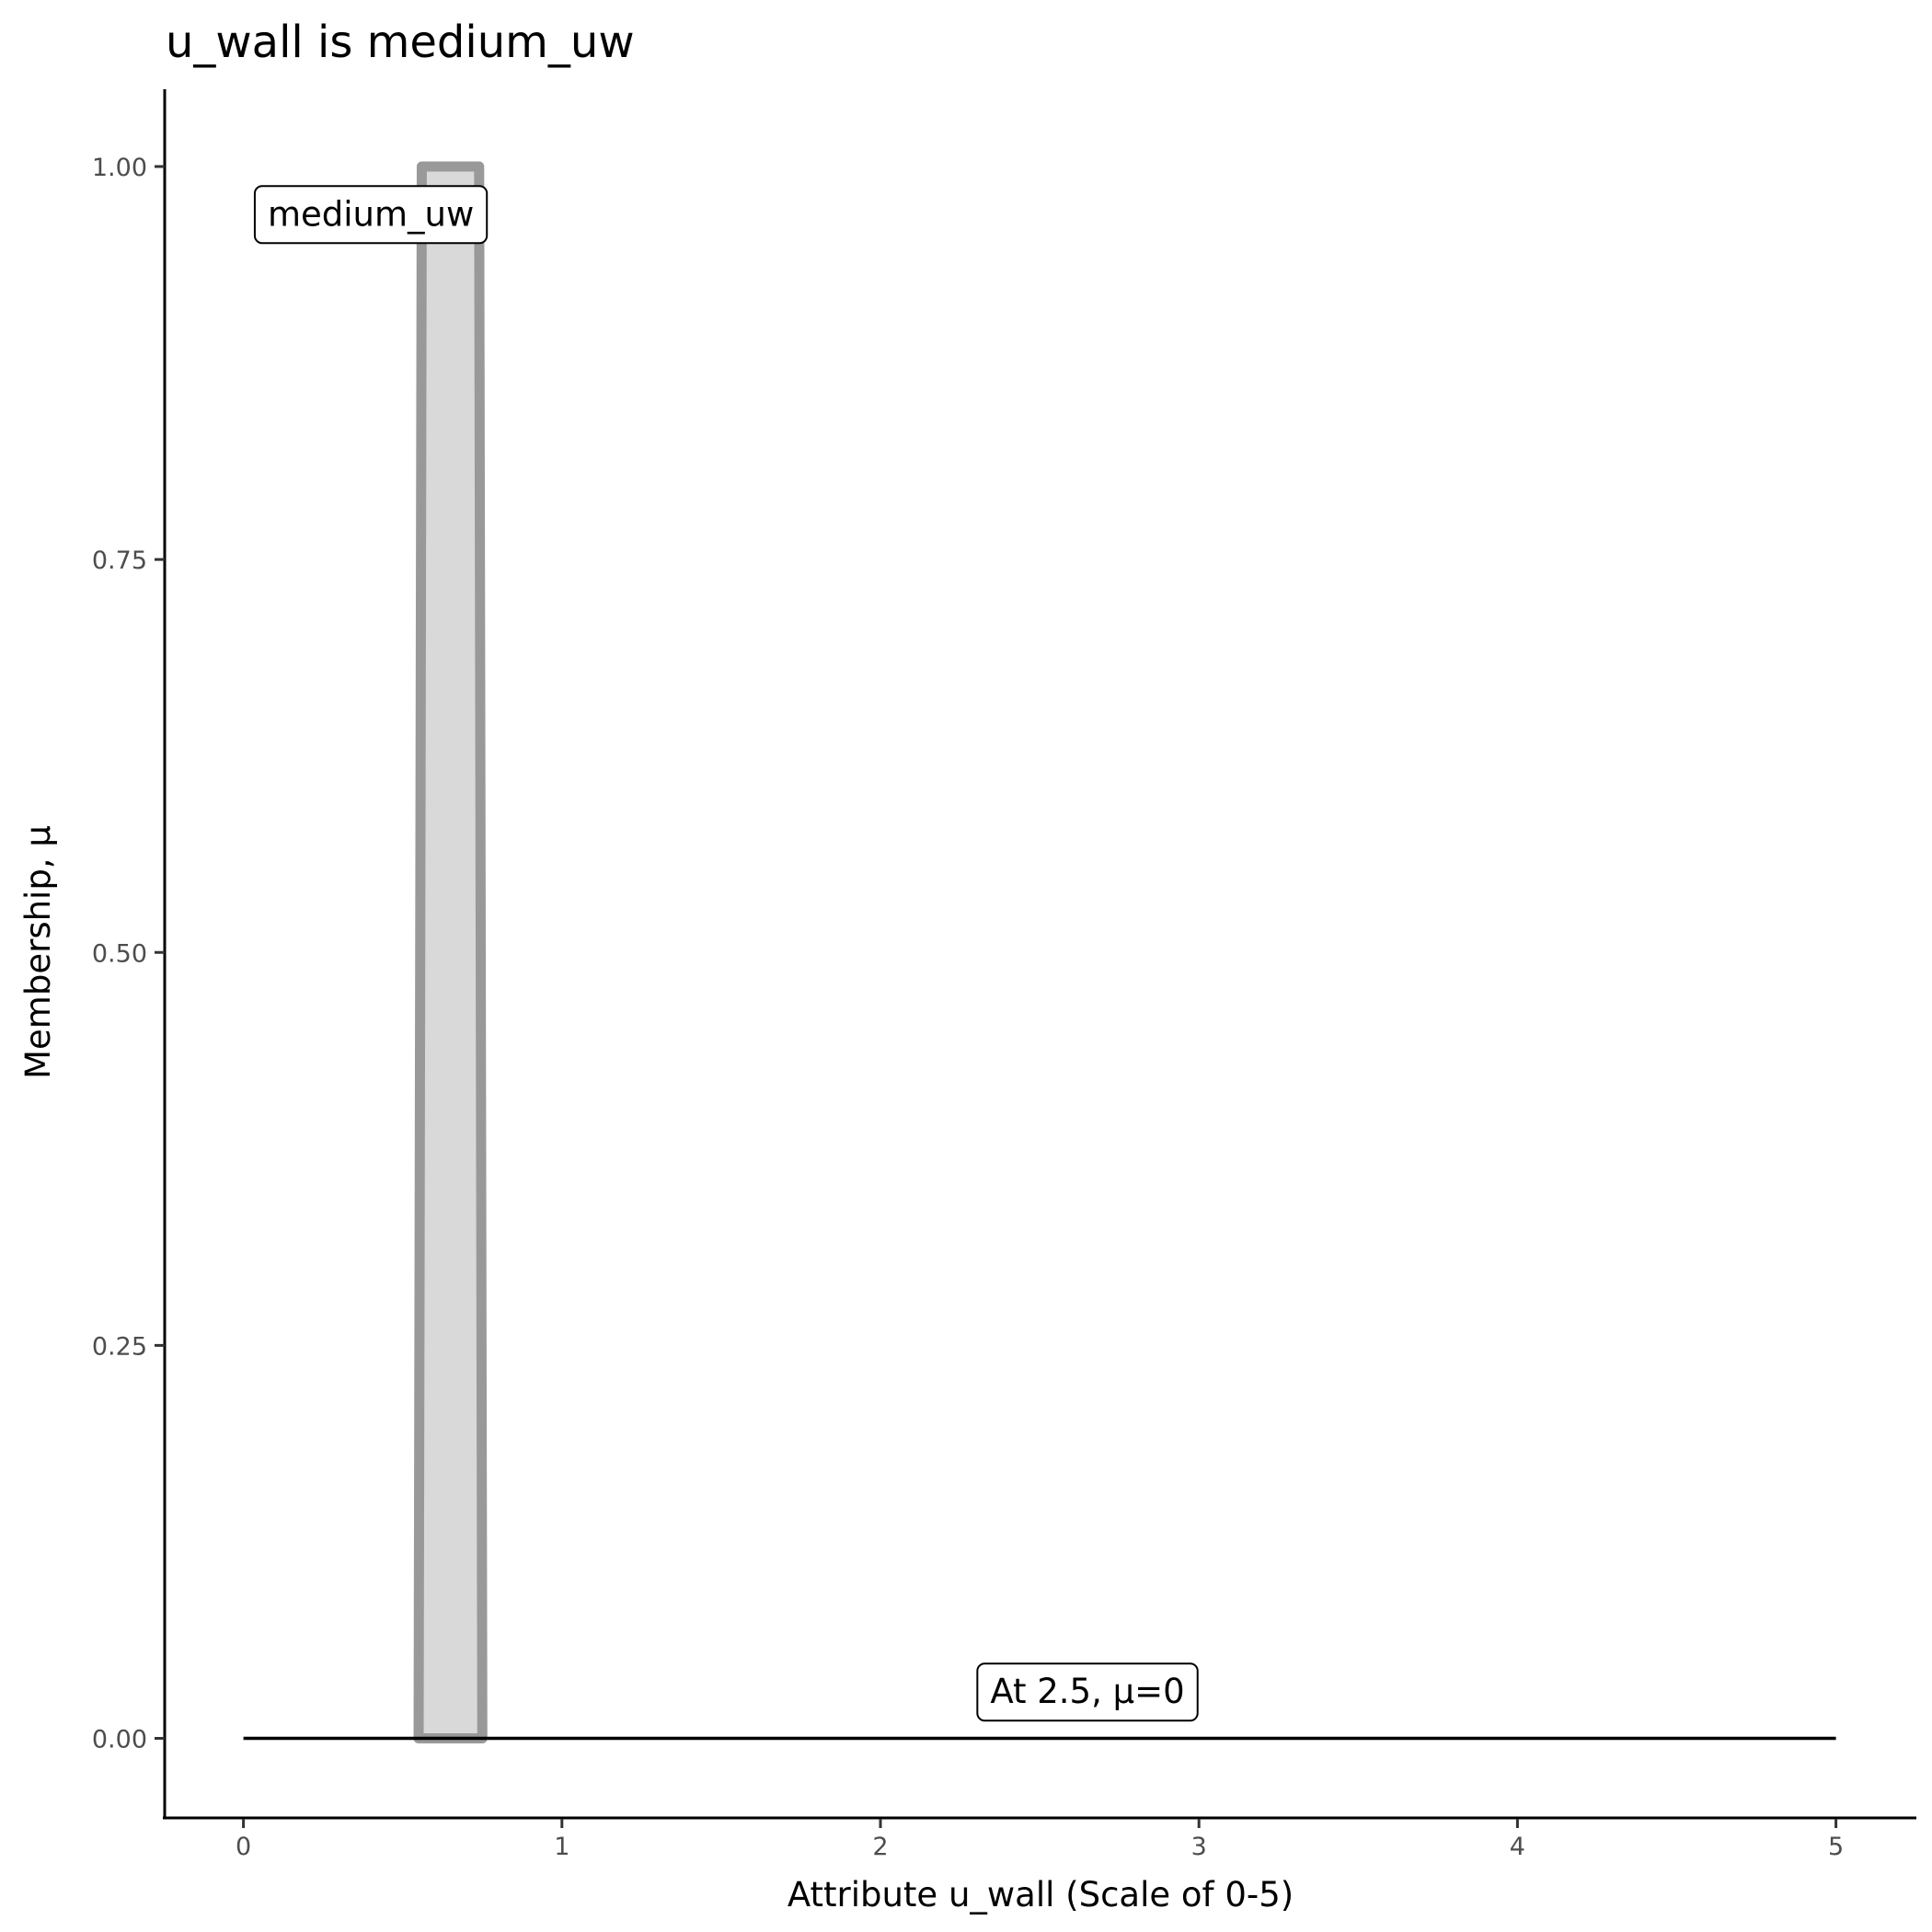  What do you see at coordinates (400, 42) in the screenshot?
I see `chart-title: u_wall is medium_uw` at bounding box center [400, 42].